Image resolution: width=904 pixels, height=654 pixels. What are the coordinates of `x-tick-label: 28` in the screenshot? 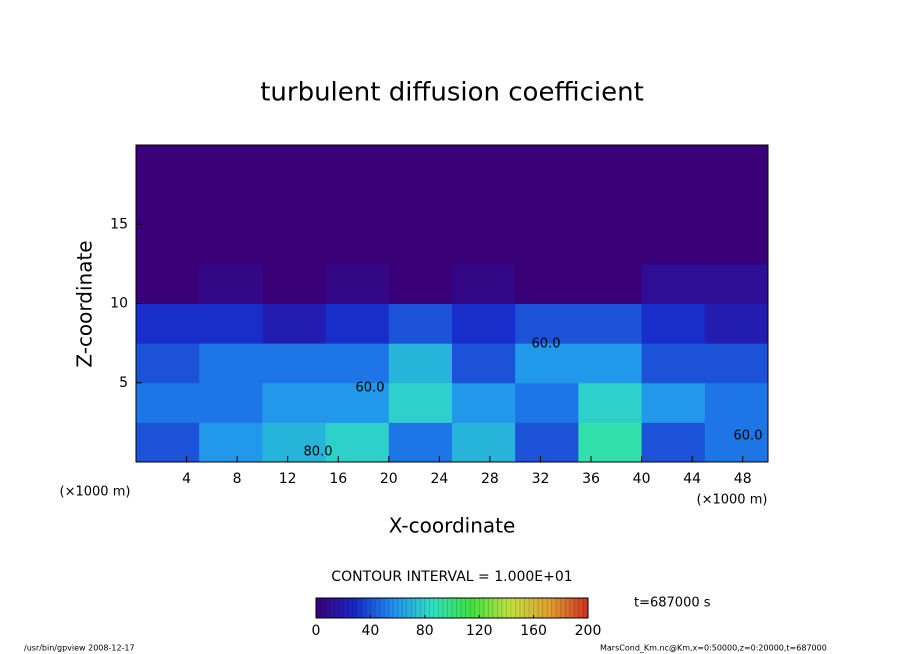 It's located at (490, 479).